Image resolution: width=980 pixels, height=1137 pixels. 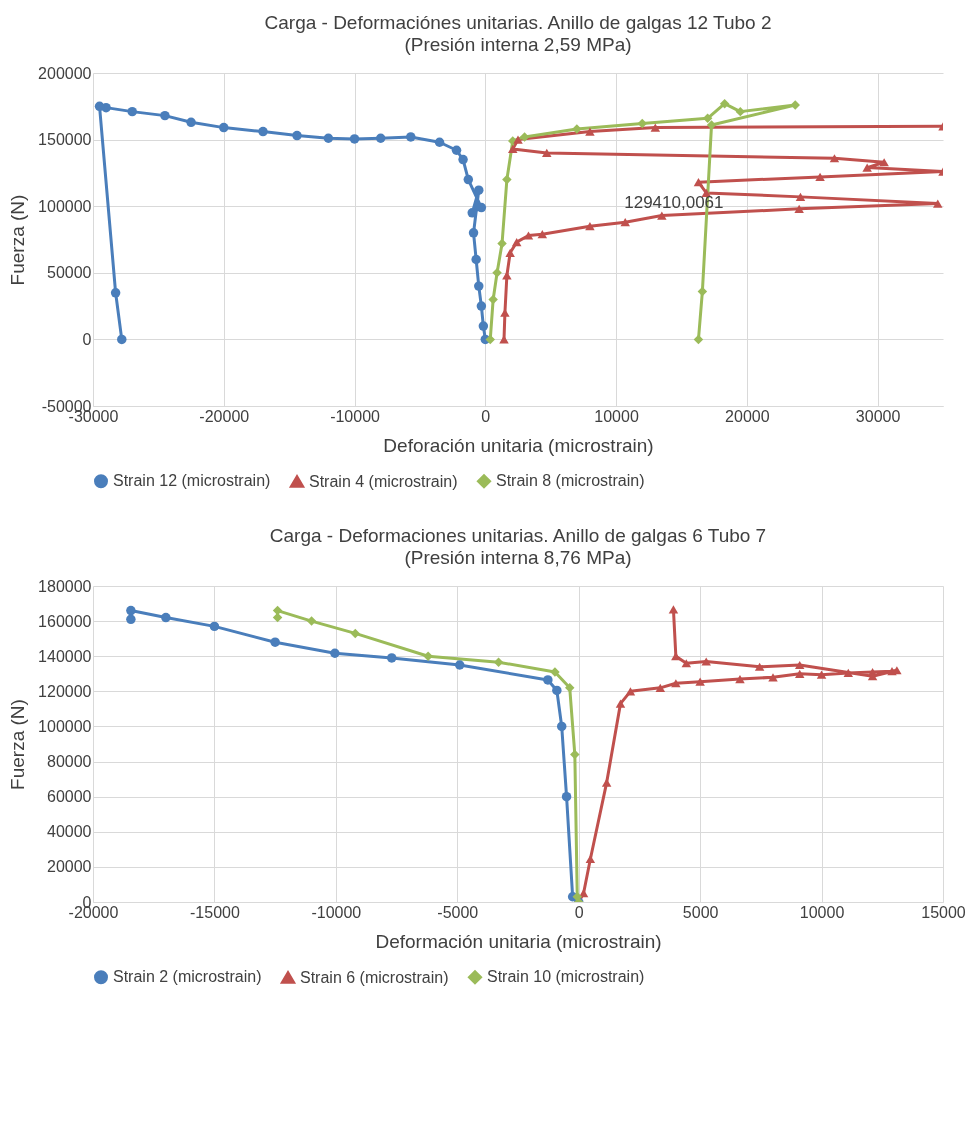 I want to click on x-tick-label: -10000, so click(x=355, y=416).